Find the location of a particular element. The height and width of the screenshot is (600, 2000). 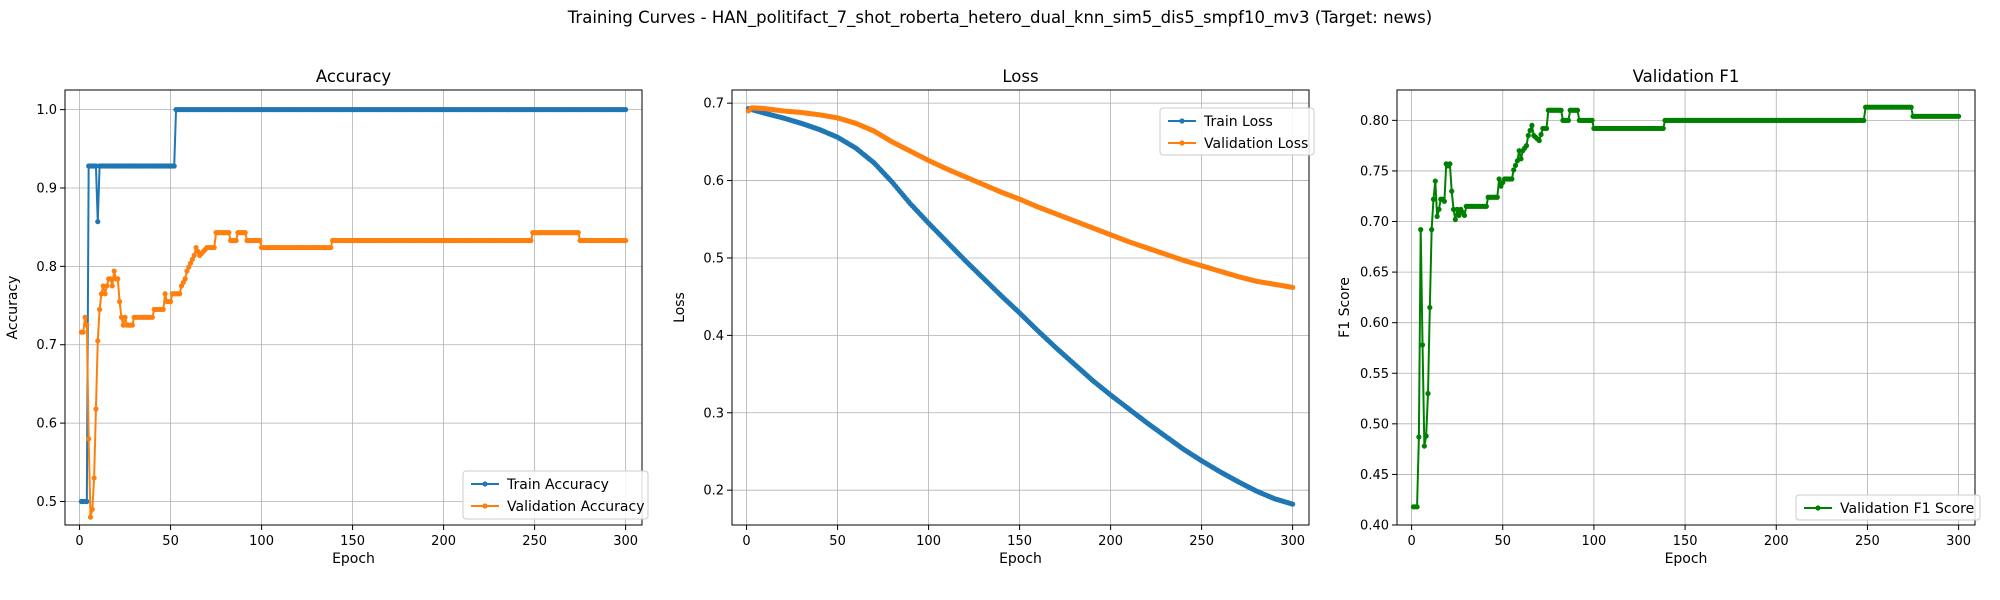

chart-1-x-tick-label-0: 0 is located at coordinates (746, 541).